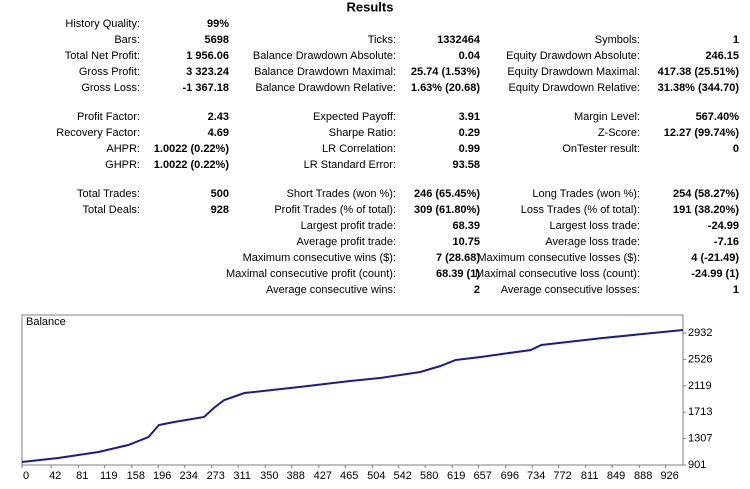  What do you see at coordinates (217, 40) in the screenshot?
I see `stat-value: 5698` at bounding box center [217, 40].